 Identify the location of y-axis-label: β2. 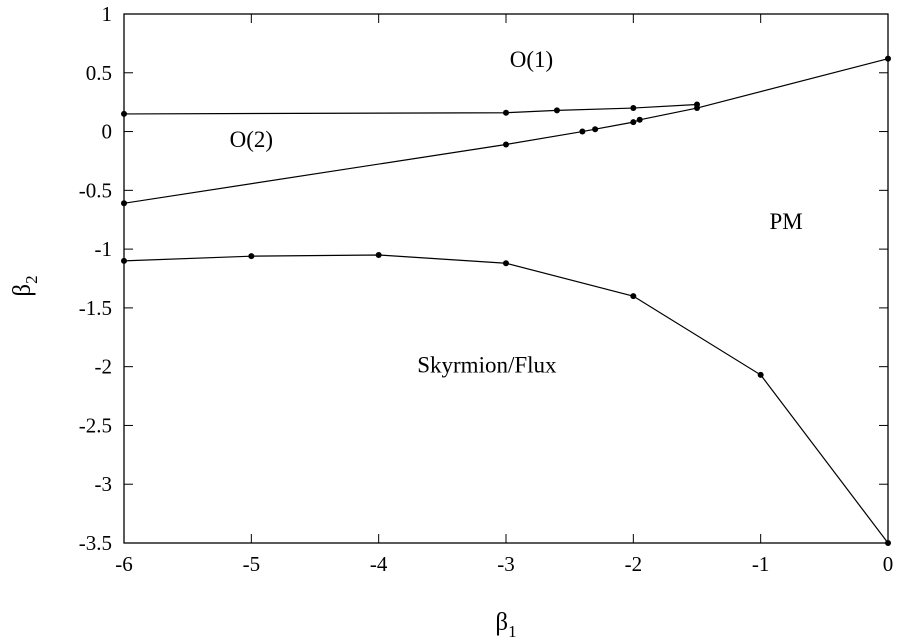
(25, 285).